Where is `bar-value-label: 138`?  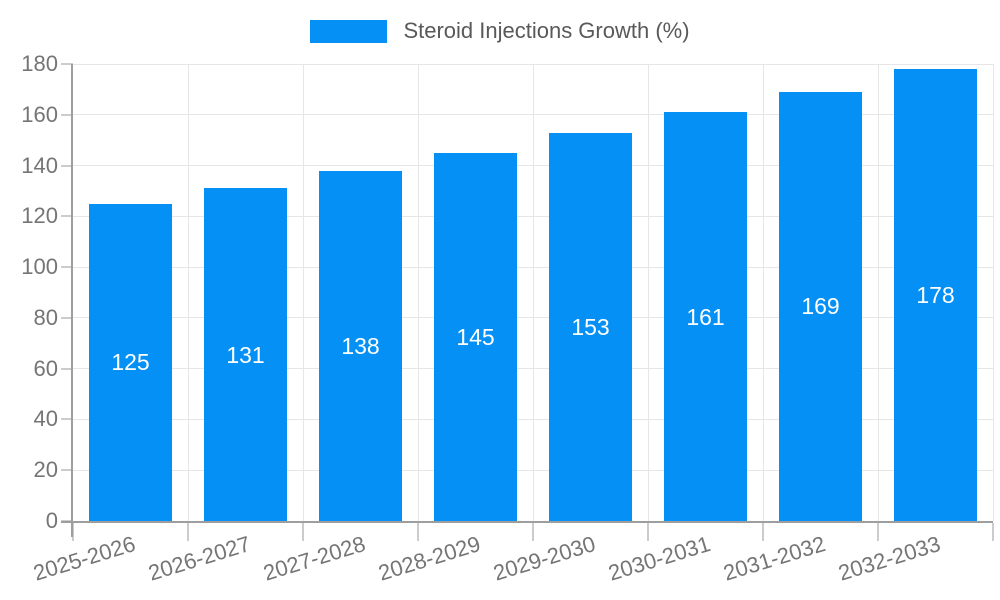 bar-value-label: 138 is located at coordinates (360, 345).